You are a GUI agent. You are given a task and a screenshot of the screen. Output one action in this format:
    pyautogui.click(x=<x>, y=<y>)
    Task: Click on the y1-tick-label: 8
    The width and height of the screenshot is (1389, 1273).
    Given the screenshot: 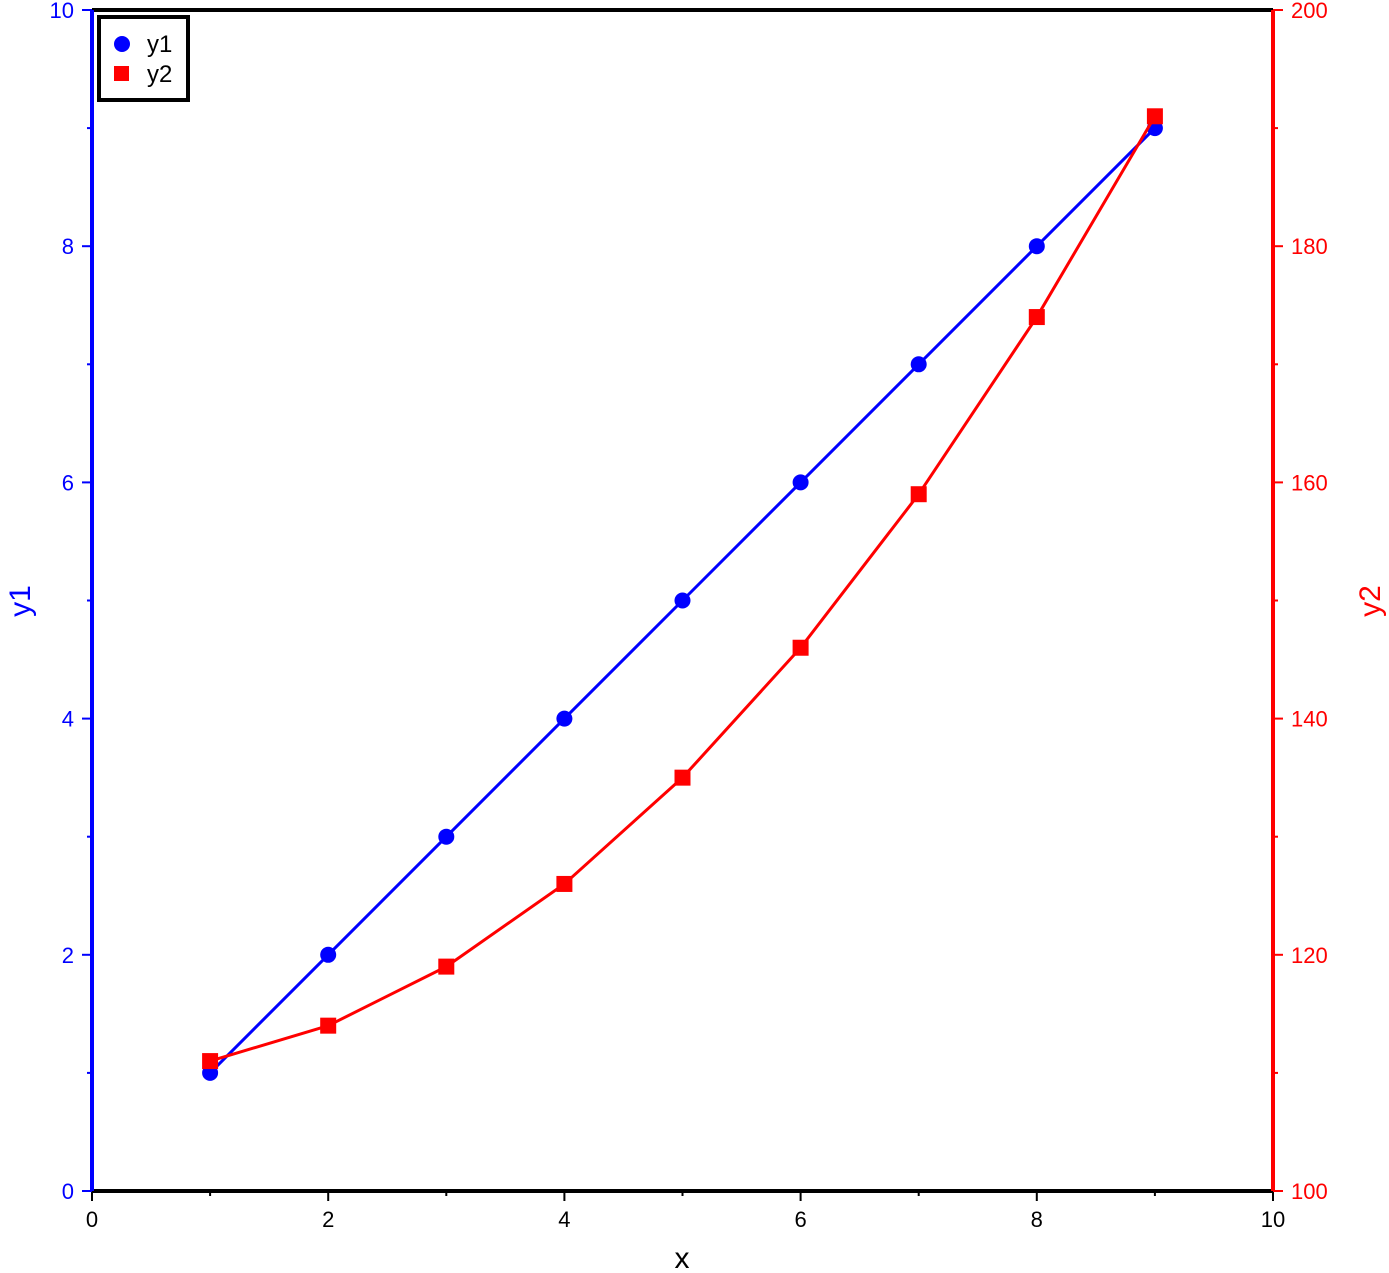 What is the action you would take?
    pyautogui.click(x=68, y=246)
    